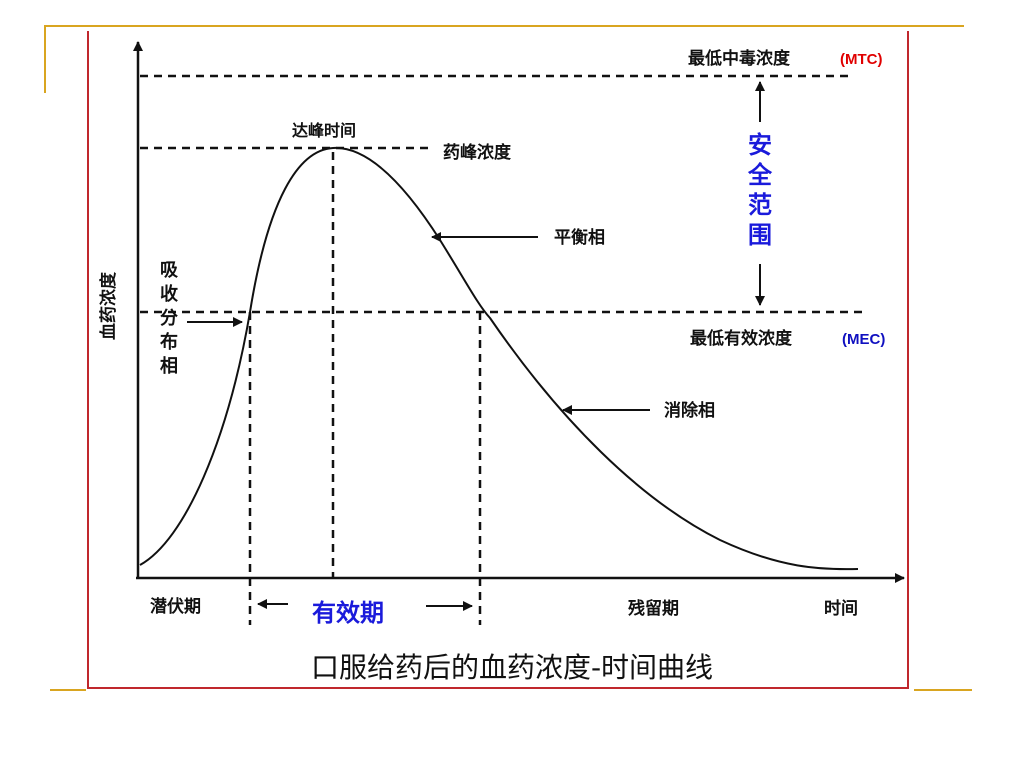  I want to click on safe-range-char: 围, so click(760, 235).